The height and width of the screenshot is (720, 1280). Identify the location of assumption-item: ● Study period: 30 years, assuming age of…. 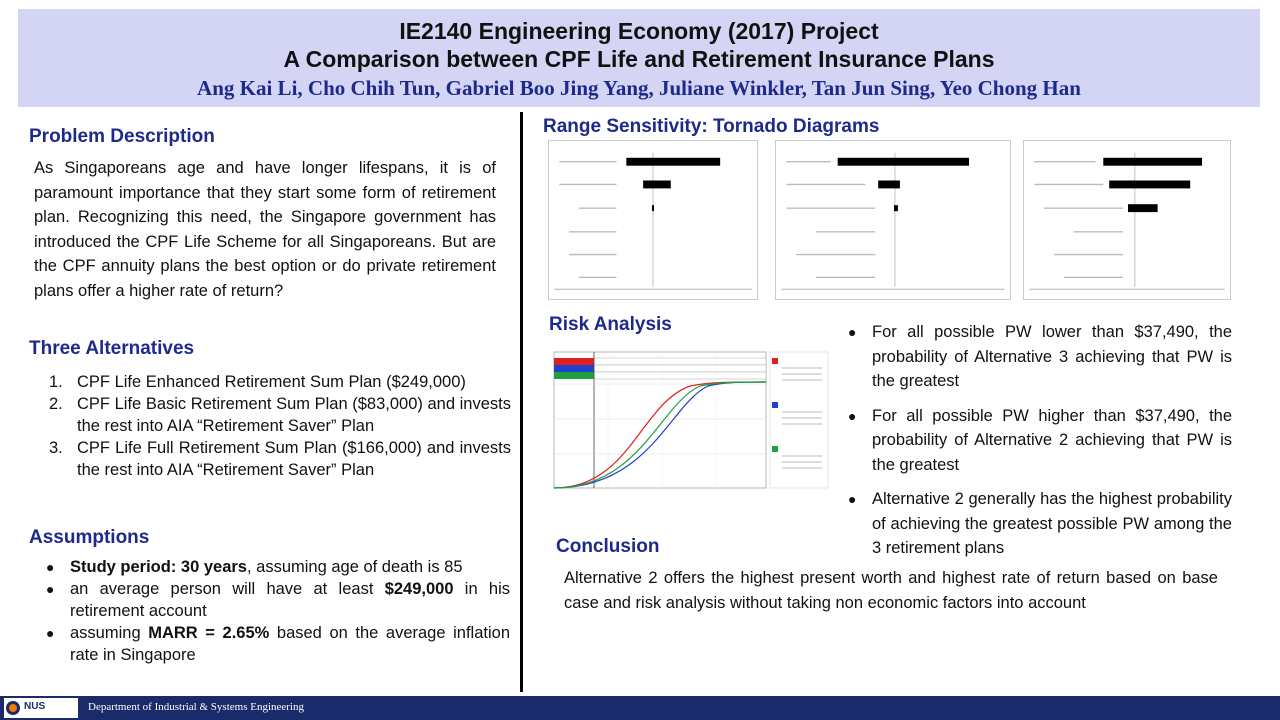
(275, 567).